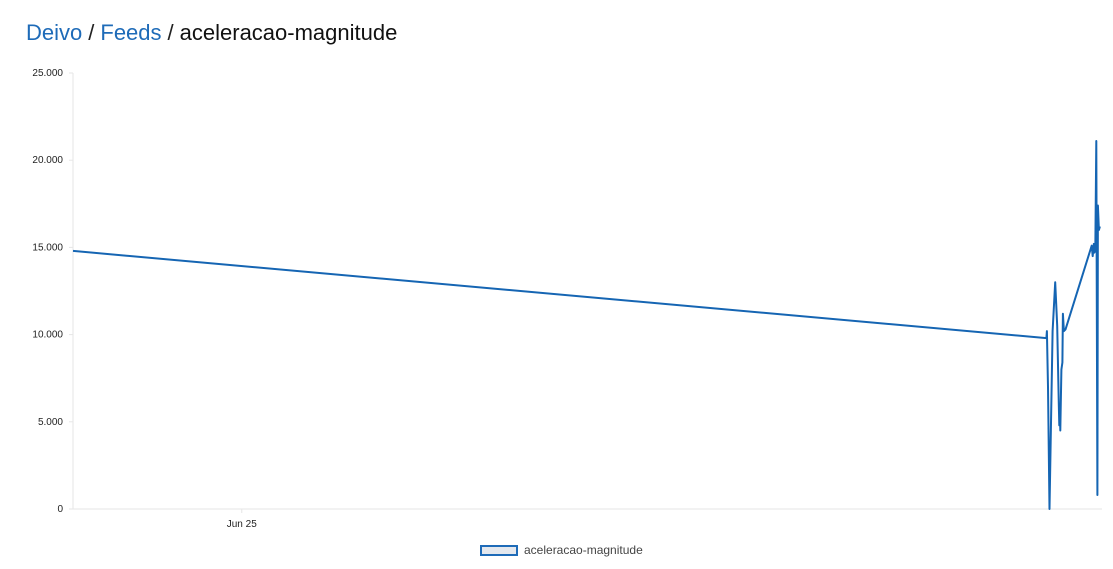 This screenshot has height=569, width=1113. What do you see at coordinates (583, 550) in the screenshot?
I see `legend-label: aceleracao-magnitude` at bounding box center [583, 550].